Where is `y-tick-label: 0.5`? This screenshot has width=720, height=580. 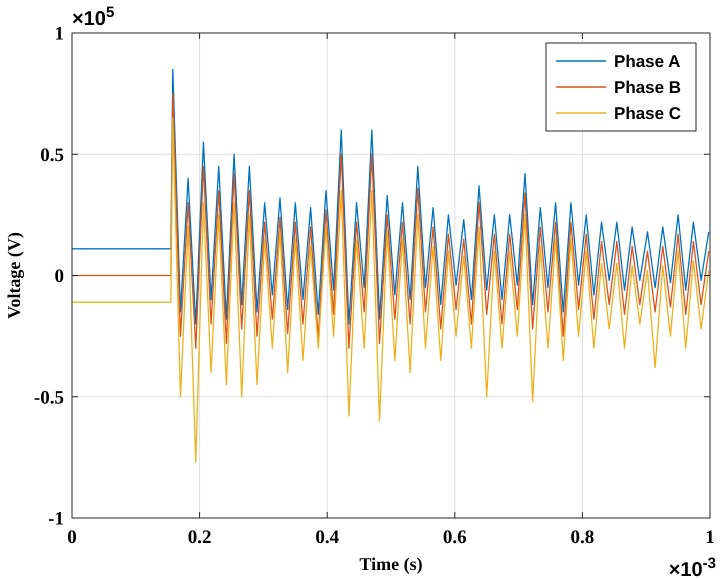 y-tick-label: 0.5 is located at coordinates (52, 155).